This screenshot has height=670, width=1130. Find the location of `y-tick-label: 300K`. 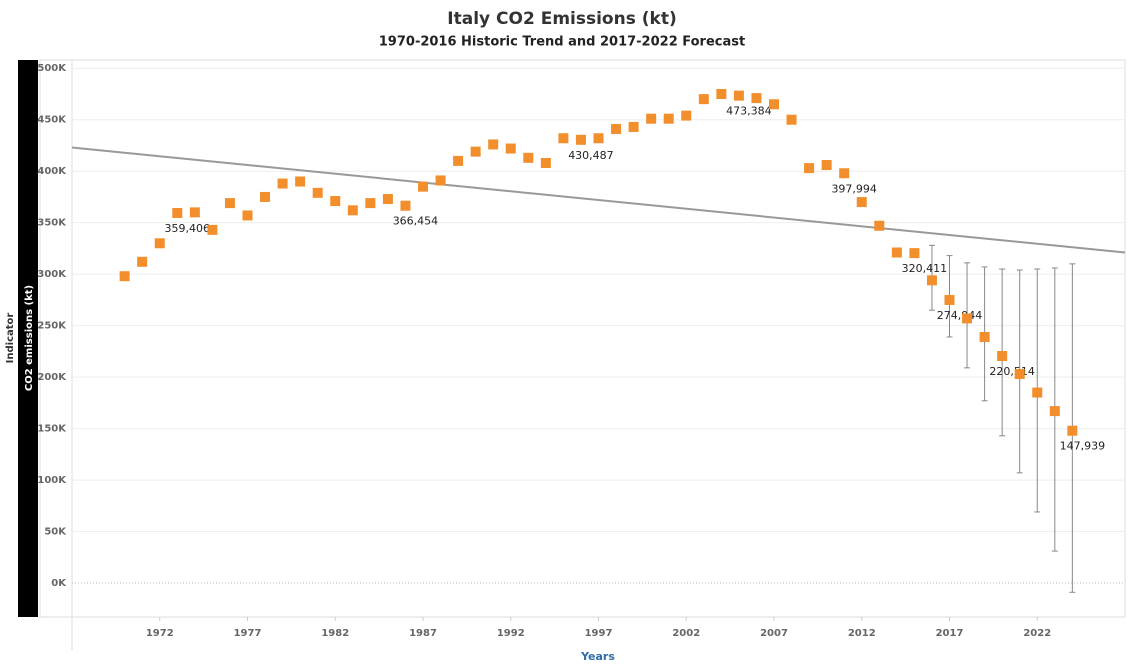

y-tick-label: 300K is located at coordinates (52, 274).